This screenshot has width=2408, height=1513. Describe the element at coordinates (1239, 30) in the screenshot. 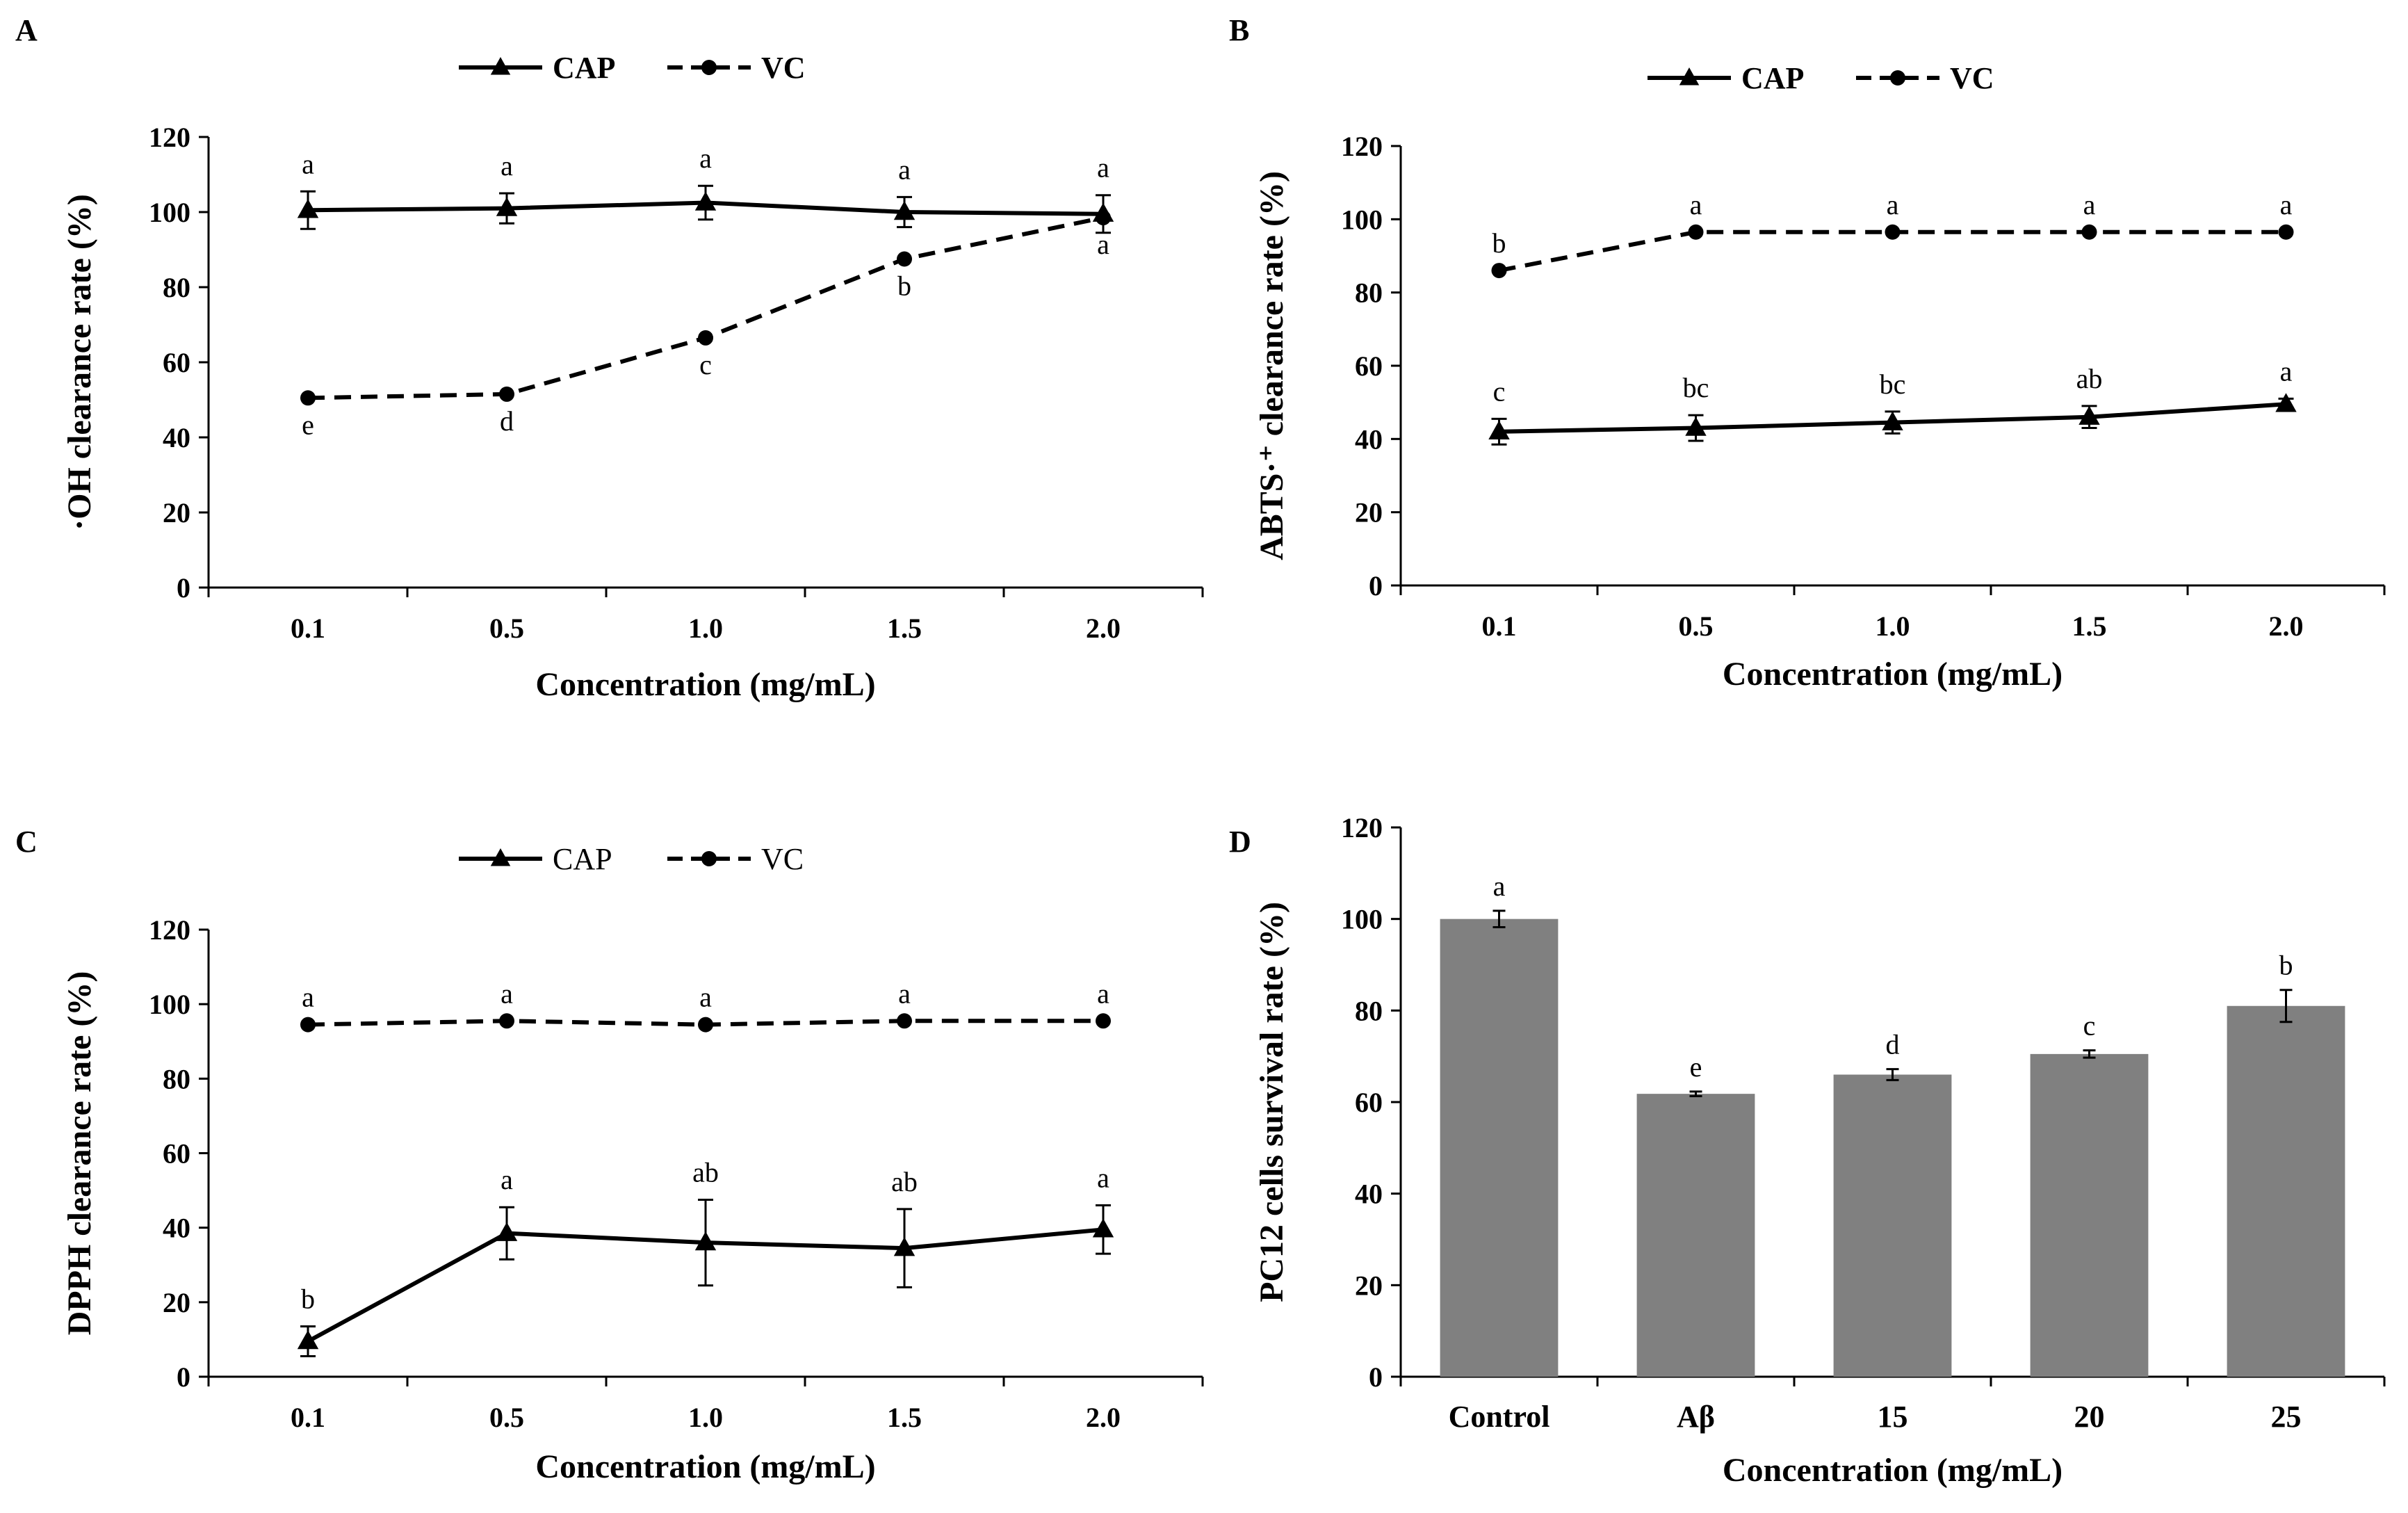

I see `panel-letter-b: B` at that location.